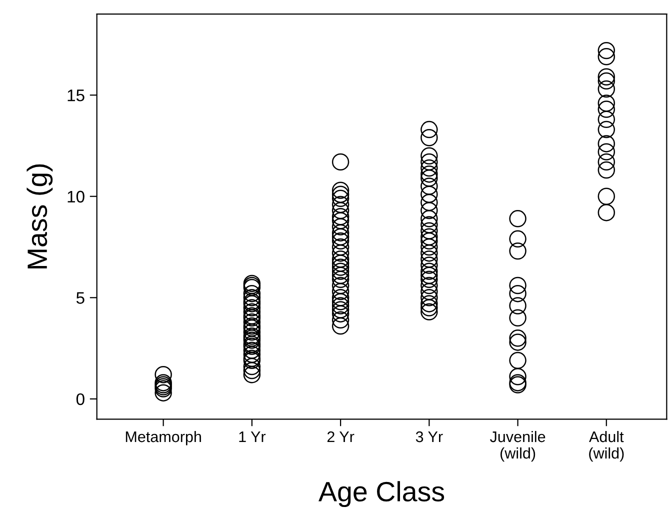  I want to click on x-tick-label: Adult (wild), so click(606, 446).